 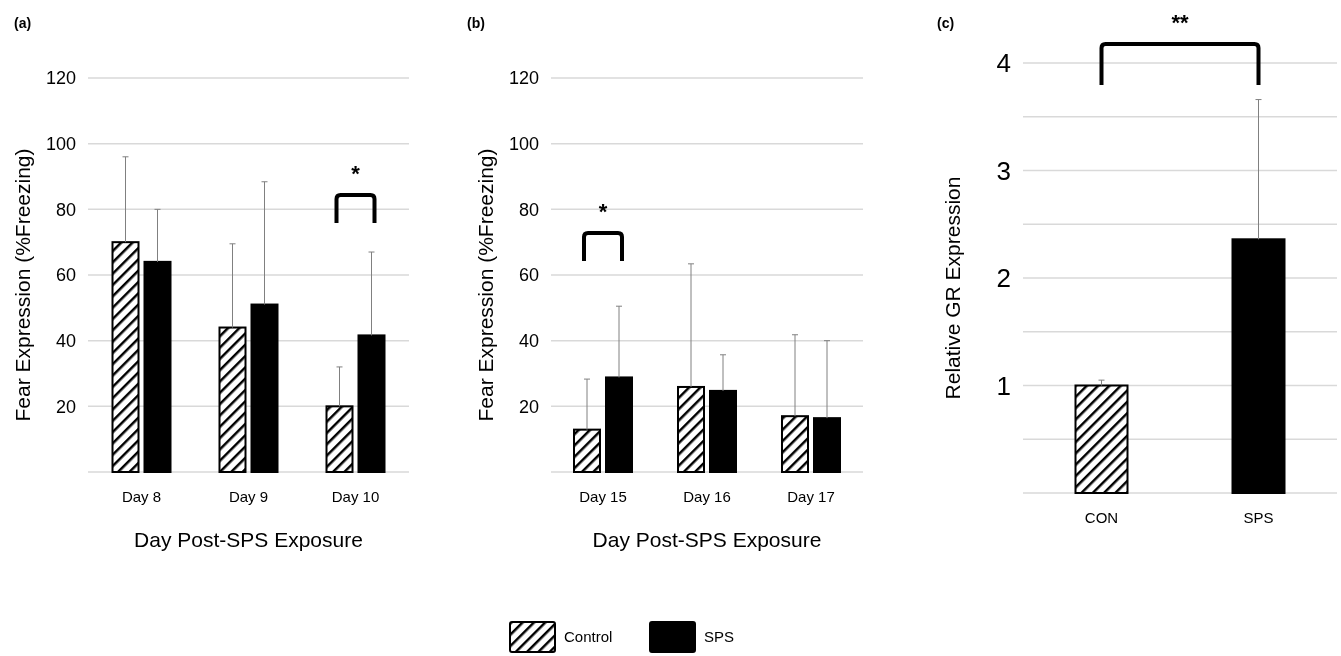 What do you see at coordinates (946, 23) in the screenshot?
I see `chart-title: (c)` at bounding box center [946, 23].